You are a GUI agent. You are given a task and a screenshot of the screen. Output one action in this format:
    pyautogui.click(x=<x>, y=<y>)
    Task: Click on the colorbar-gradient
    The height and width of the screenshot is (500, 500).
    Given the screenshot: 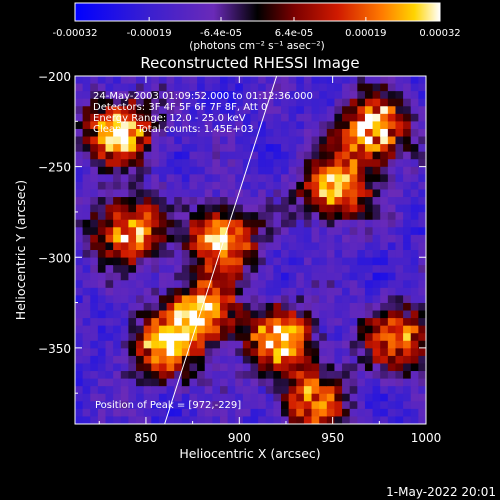 What is the action you would take?
    pyautogui.click(x=257, y=12)
    